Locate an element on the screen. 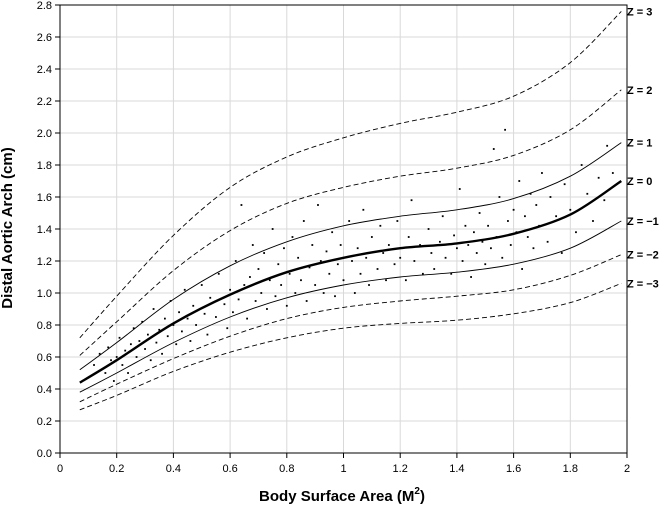 The width and height of the screenshot is (664, 507). x-axis-title-superscript: 2 is located at coordinates (417, 491).